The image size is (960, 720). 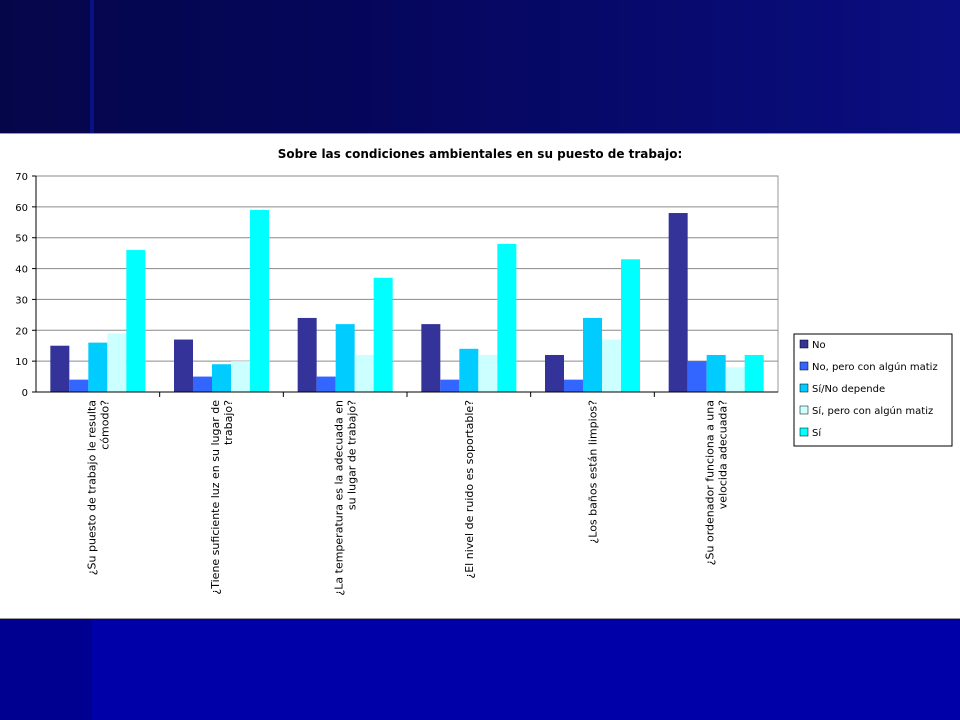 I want to click on legend-label: Sí, pero con algún matiz, so click(x=872, y=411).